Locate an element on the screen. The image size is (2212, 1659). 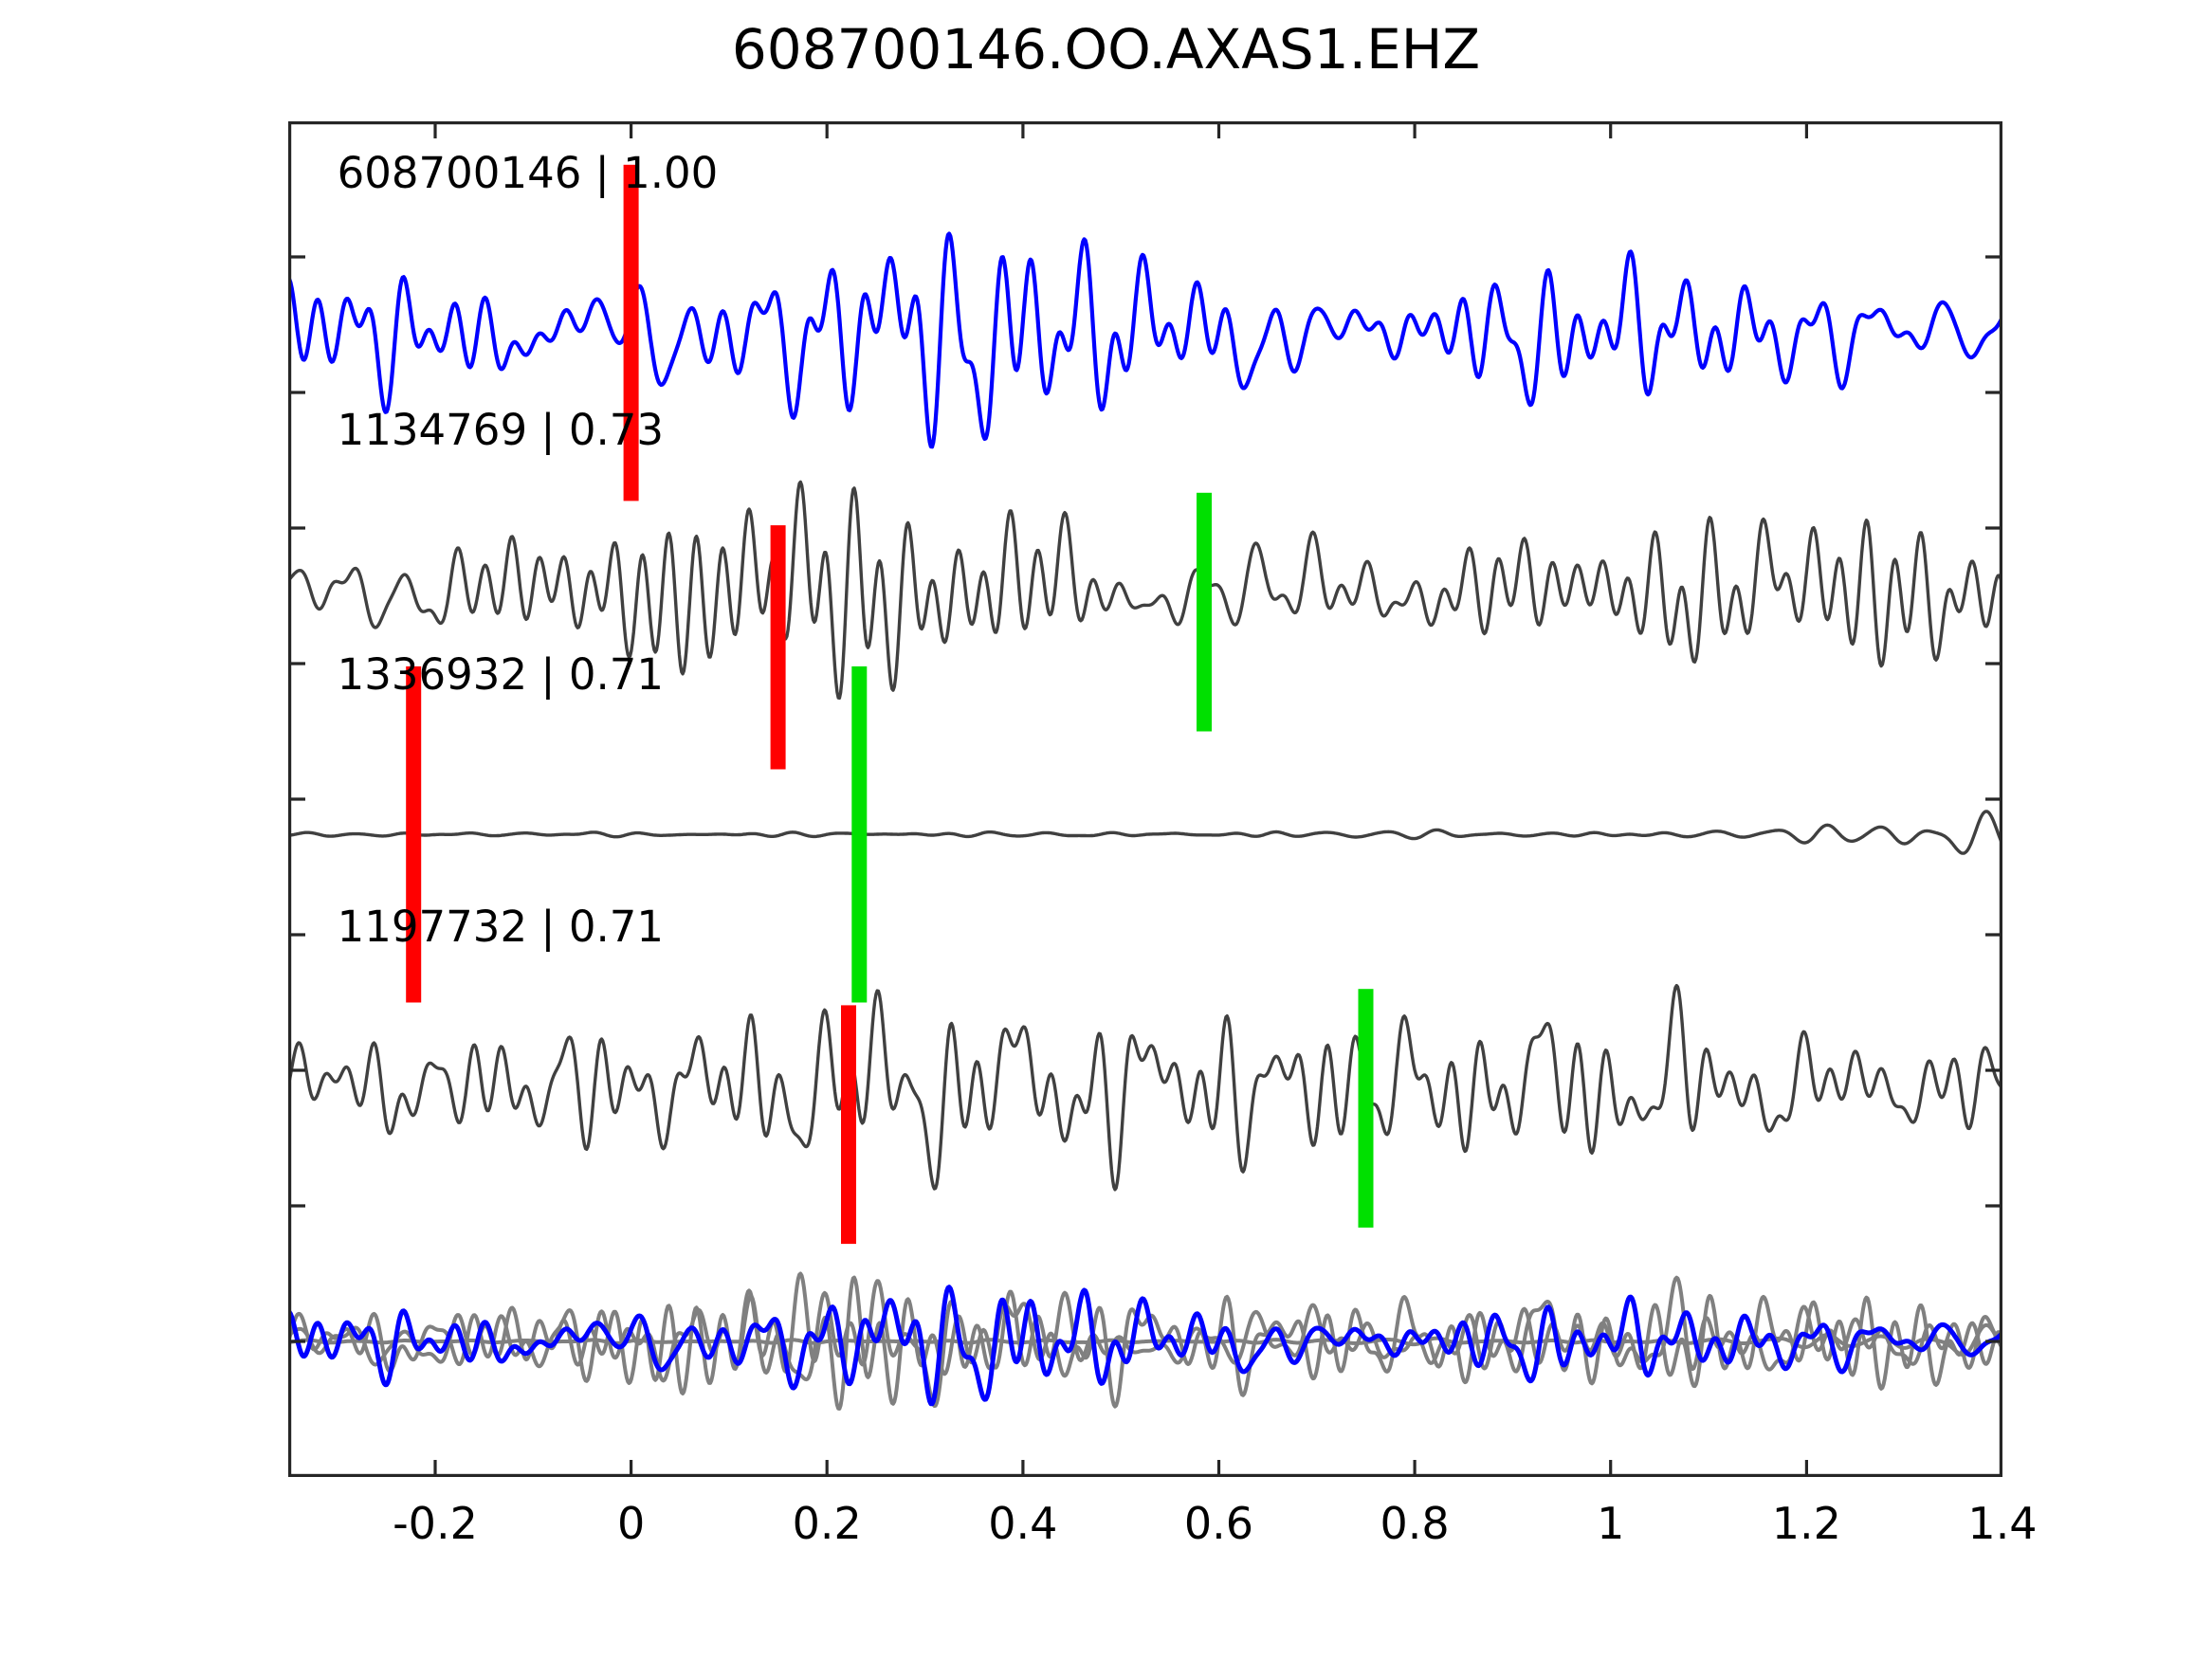
x-axis-tick-label: 0.8 is located at coordinates (1415, 1523).